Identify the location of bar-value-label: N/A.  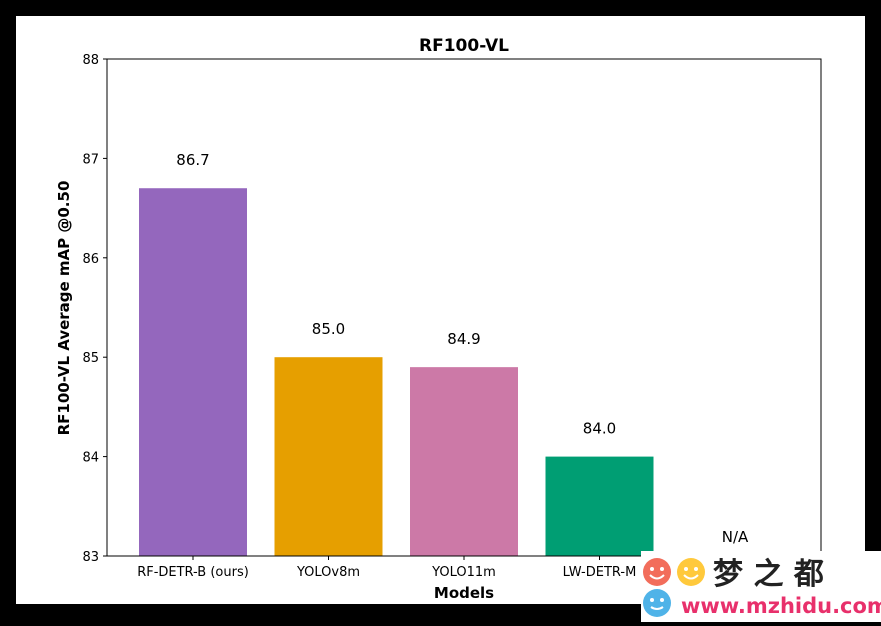
(735, 537).